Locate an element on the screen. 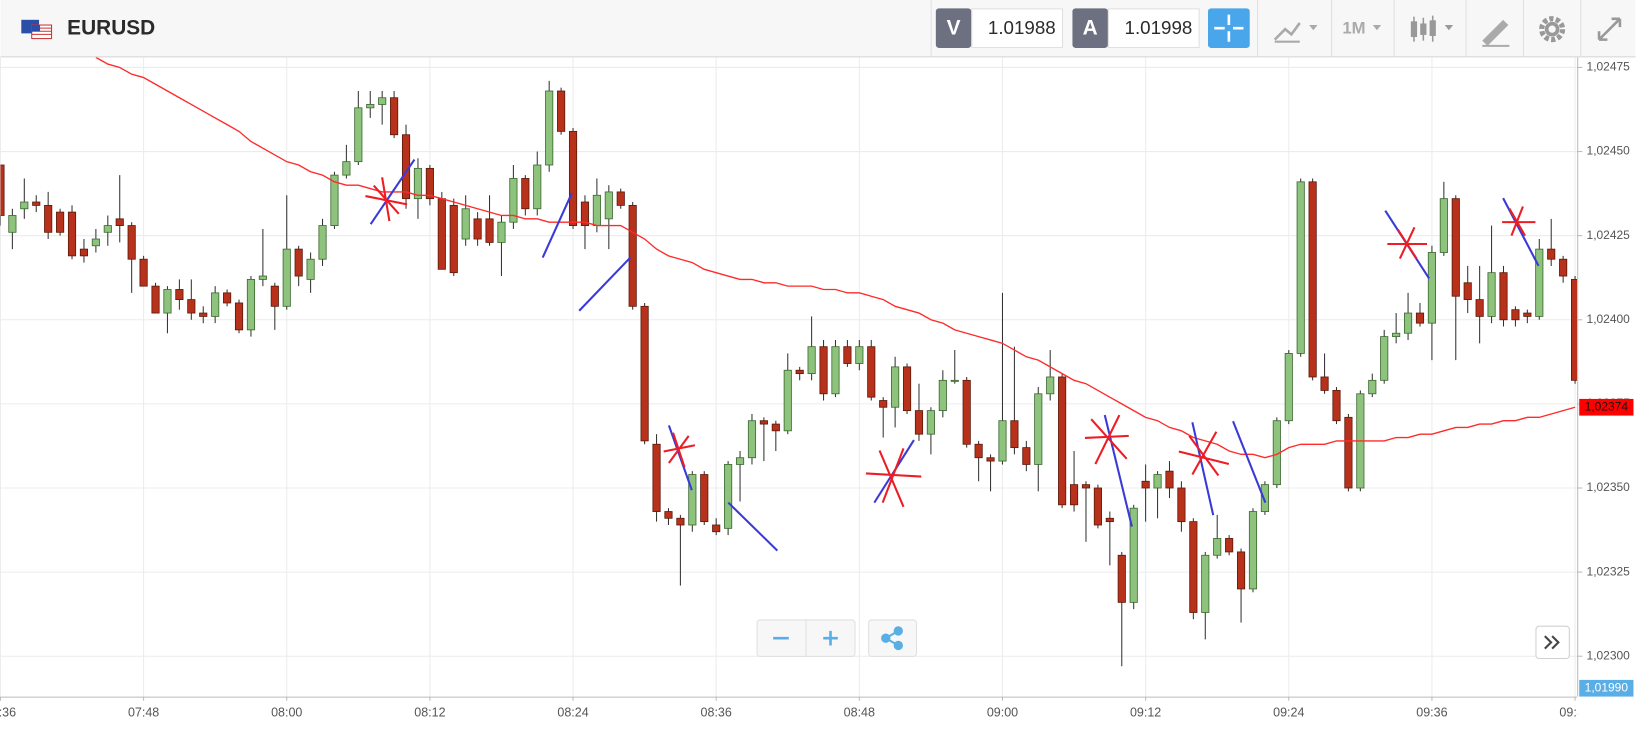 This screenshot has height=731, width=1636. buy-price-box is located at coordinates (1153, 28).